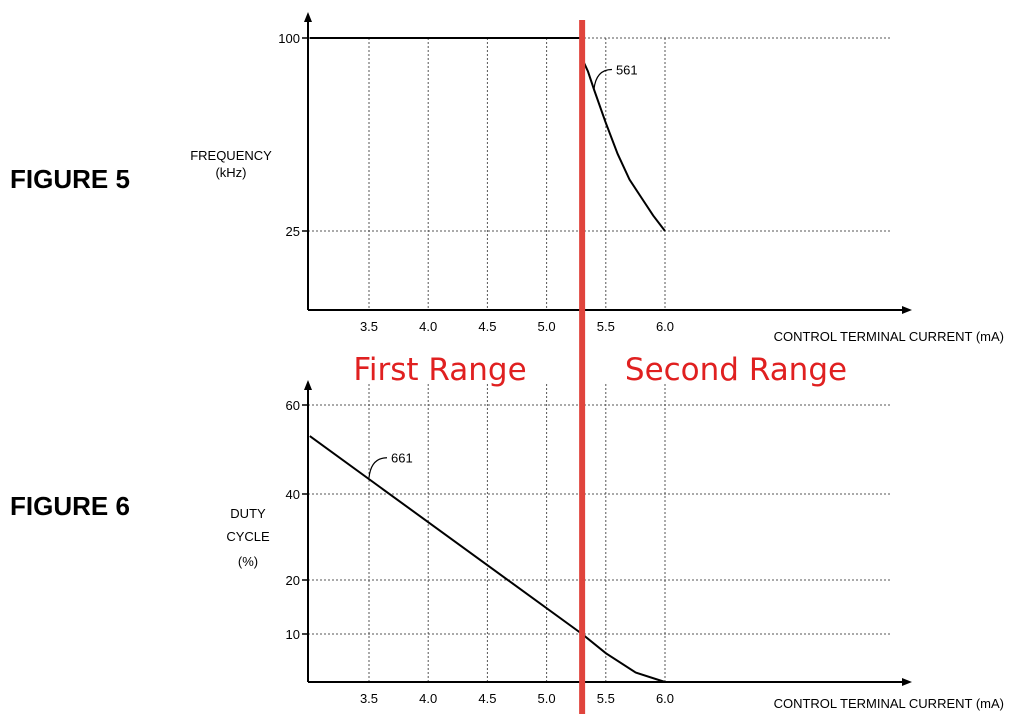 The width and height of the screenshot is (1011, 714). What do you see at coordinates (517, 698) in the screenshot?
I see `figure-6-x-ticks: 3.5 4.0 4.5 5.0 5.5 6.0` at bounding box center [517, 698].